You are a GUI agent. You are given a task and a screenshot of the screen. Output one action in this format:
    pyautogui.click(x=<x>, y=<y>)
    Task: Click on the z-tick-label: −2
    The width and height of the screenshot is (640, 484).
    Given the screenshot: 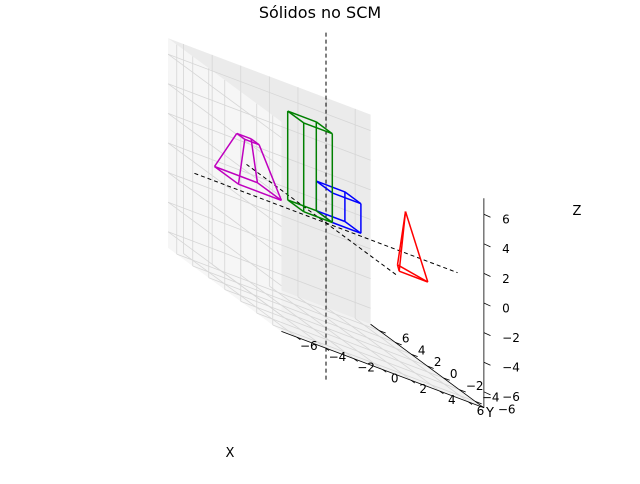 What is the action you would take?
    pyautogui.click(x=511, y=338)
    